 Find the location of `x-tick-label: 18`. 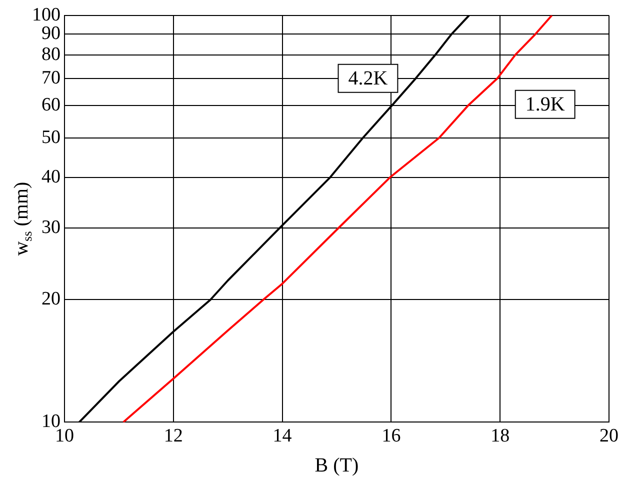

x-tick-label: 18 is located at coordinates (500, 436).